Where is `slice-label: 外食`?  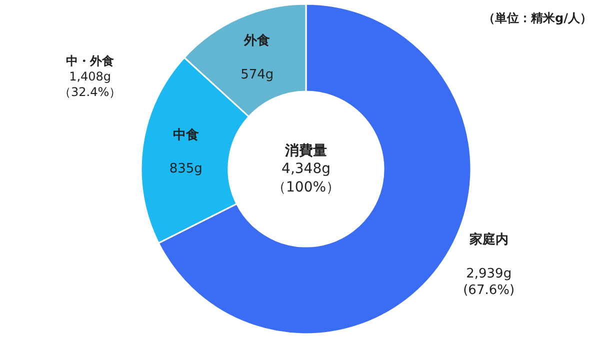 slice-label: 外食 is located at coordinates (256, 41).